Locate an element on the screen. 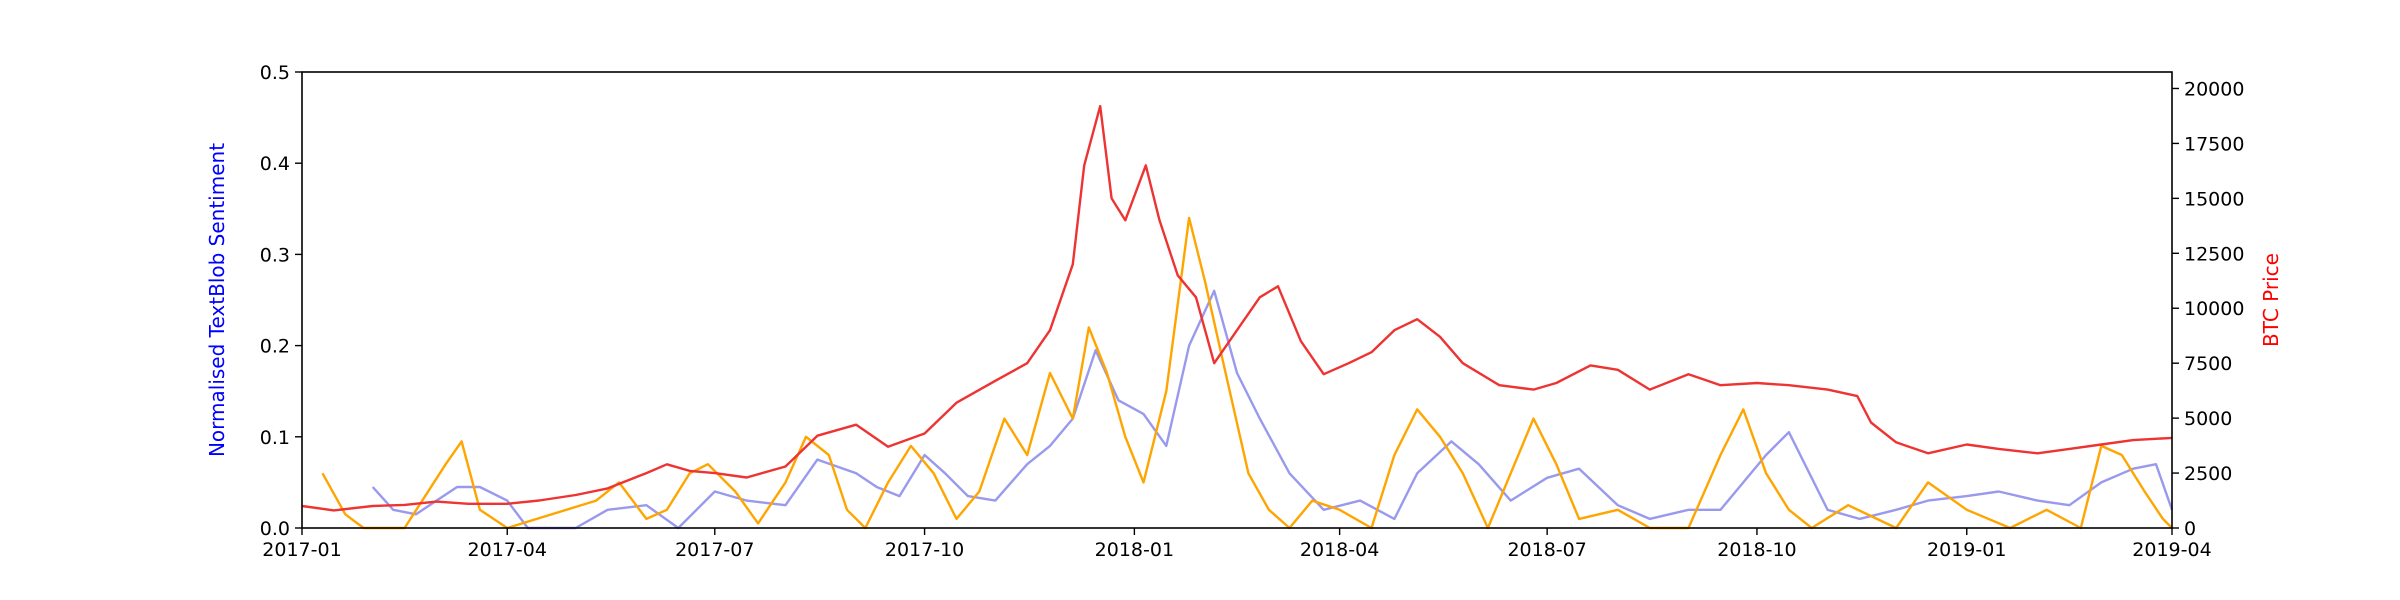  y-axis-left-title: Normalised TextBlob Sentiment is located at coordinates (217, 300).